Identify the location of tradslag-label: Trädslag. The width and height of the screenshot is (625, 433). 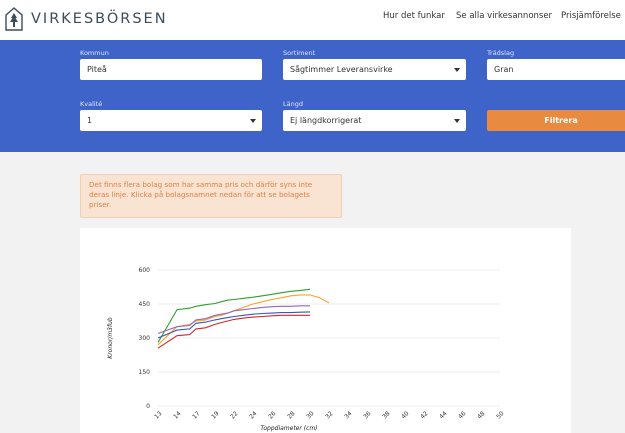
(501, 53).